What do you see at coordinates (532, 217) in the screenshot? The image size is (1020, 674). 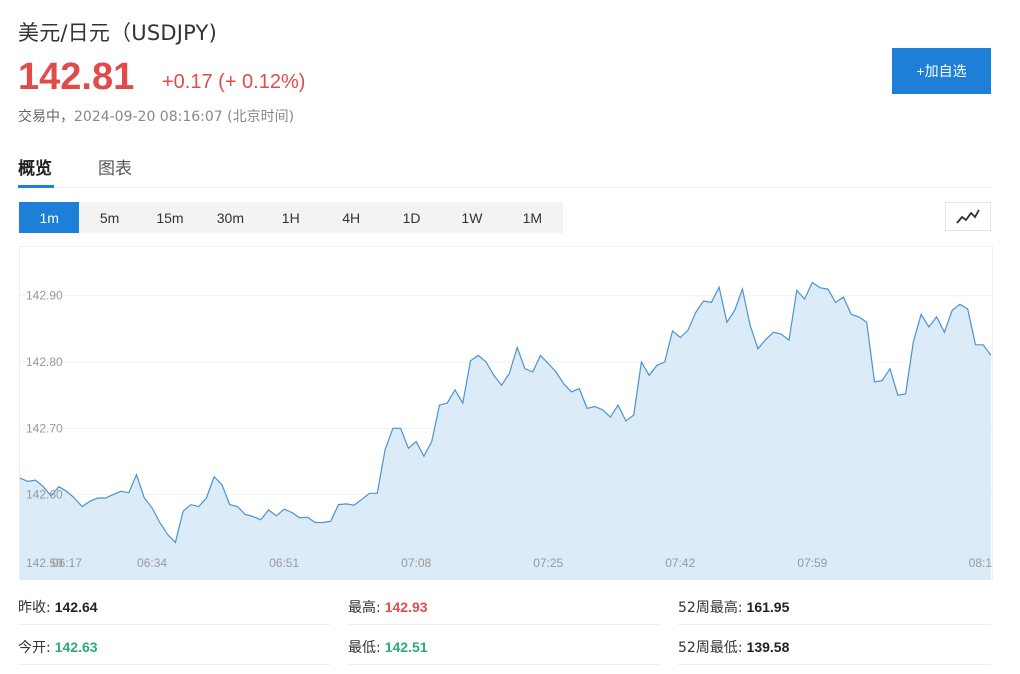 I see `period-1mo: 1M` at bounding box center [532, 217].